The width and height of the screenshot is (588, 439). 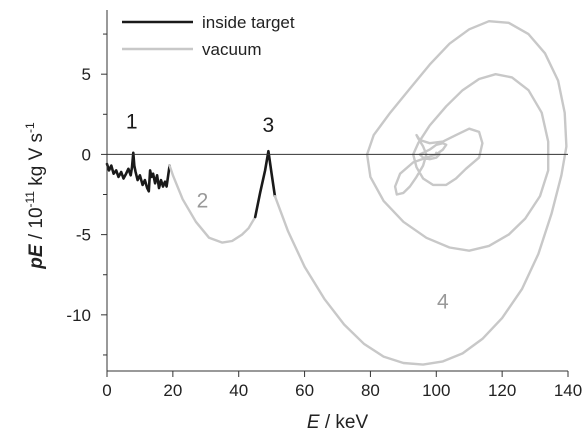 What do you see at coordinates (35, 196) in the screenshot?
I see `y-axis-label: pE / 10-11 kg V s-1` at bounding box center [35, 196].